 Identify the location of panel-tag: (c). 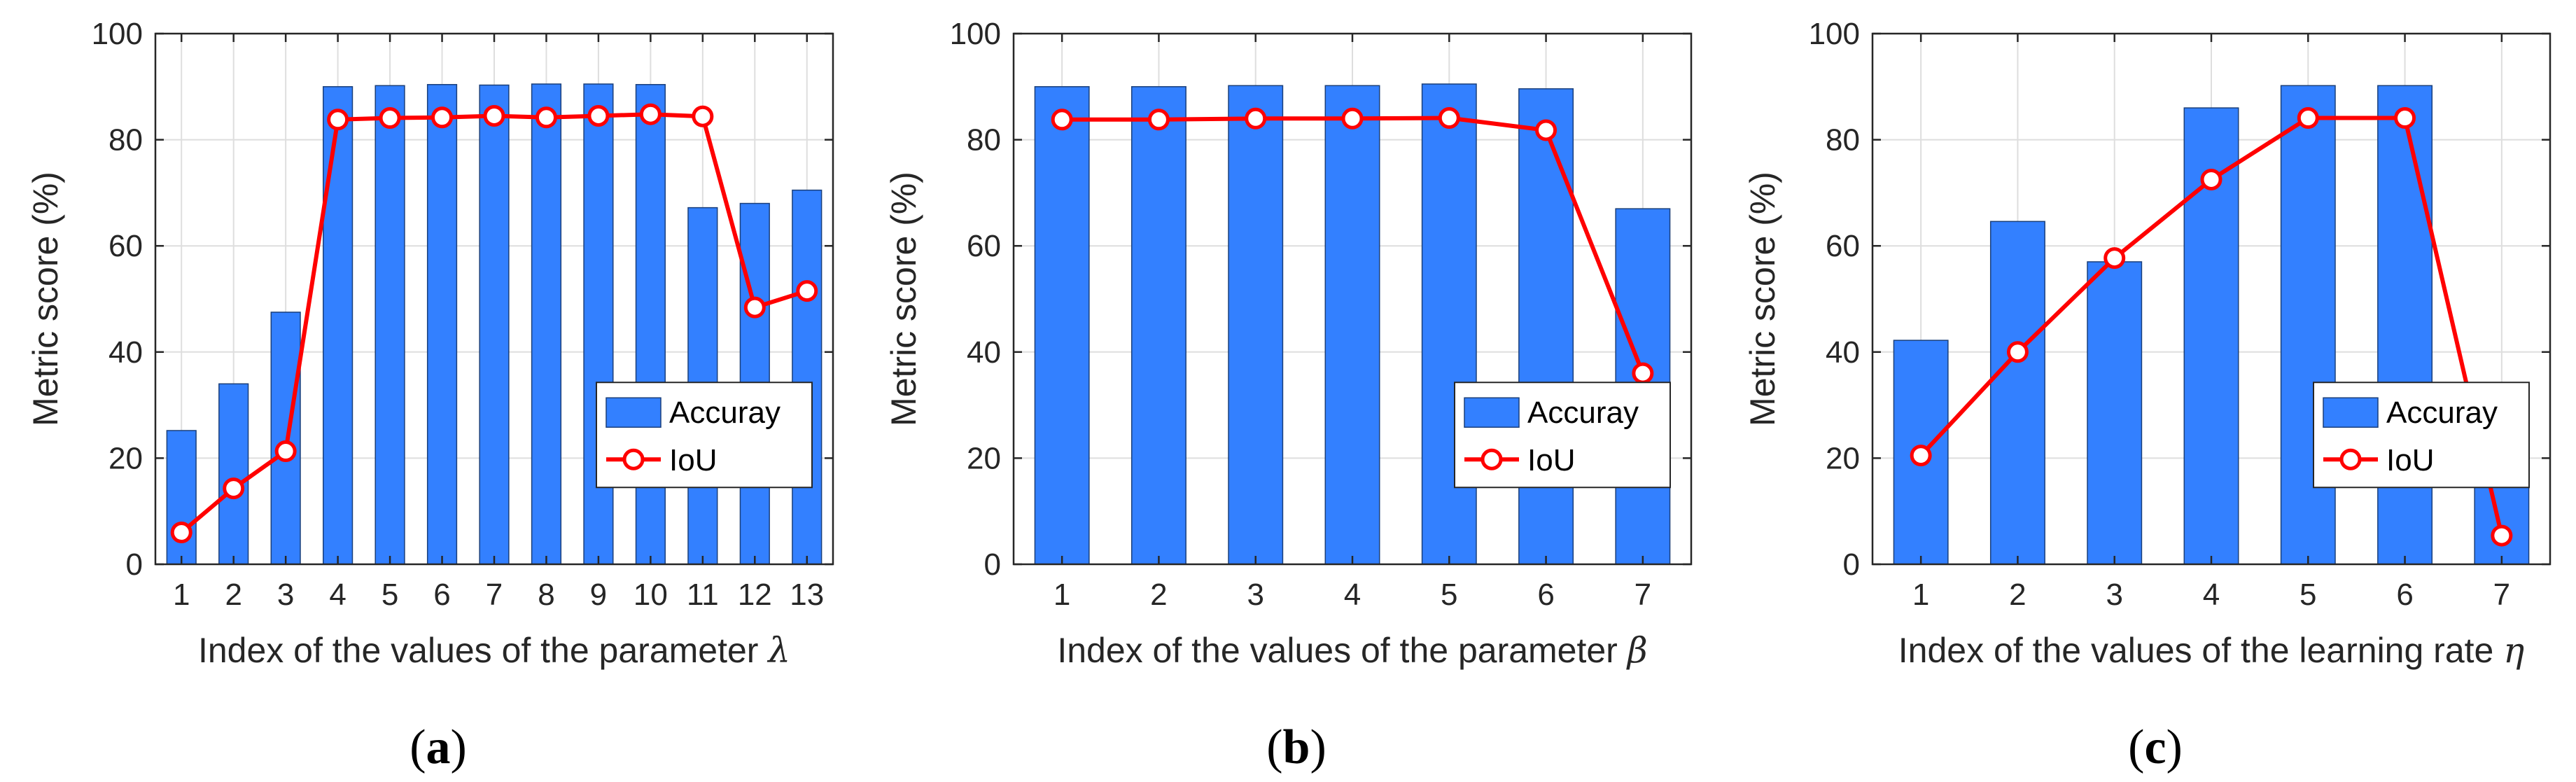
(2155, 747).